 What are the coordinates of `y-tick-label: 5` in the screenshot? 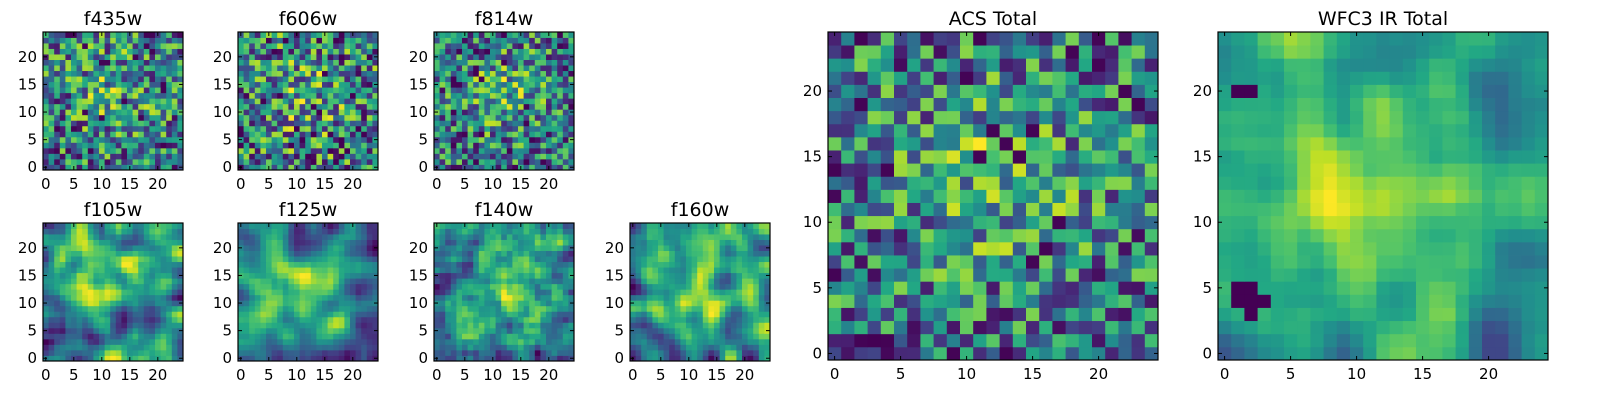 It's located at (423, 331).